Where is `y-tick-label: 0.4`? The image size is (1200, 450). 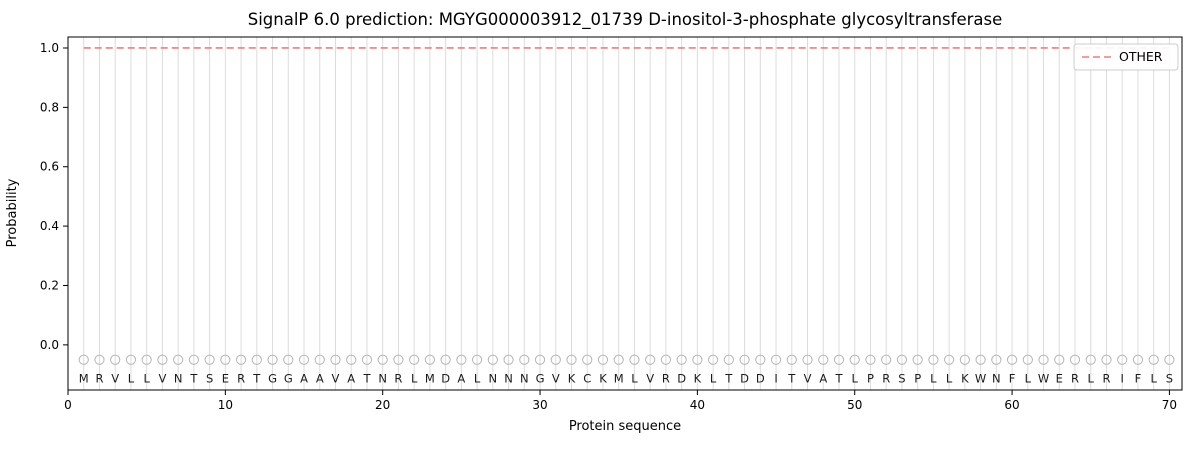
y-tick-label: 0.4 is located at coordinates (49, 226).